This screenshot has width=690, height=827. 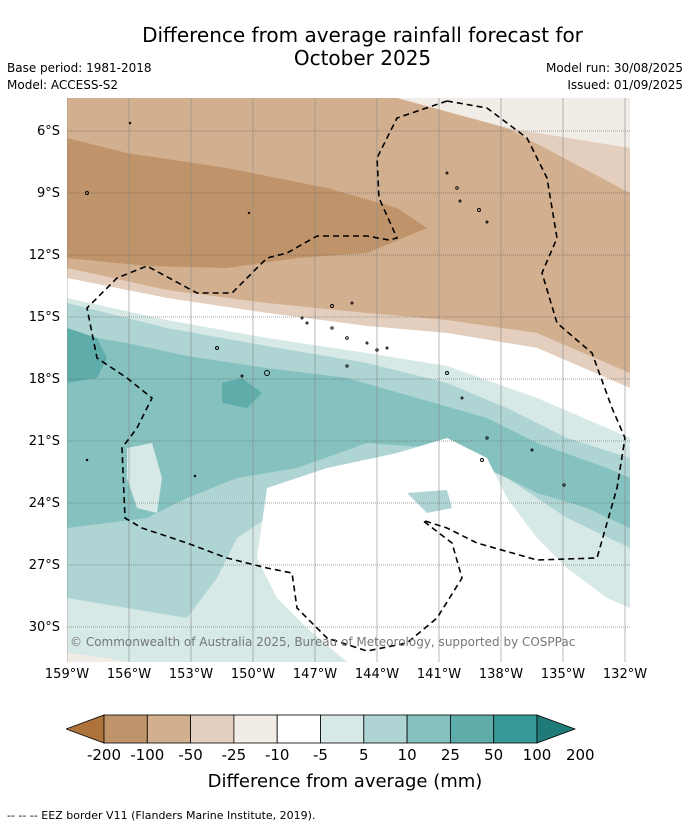 What do you see at coordinates (439, 674) in the screenshot?
I see `lon-label-141w: 141°W` at bounding box center [439, 674].